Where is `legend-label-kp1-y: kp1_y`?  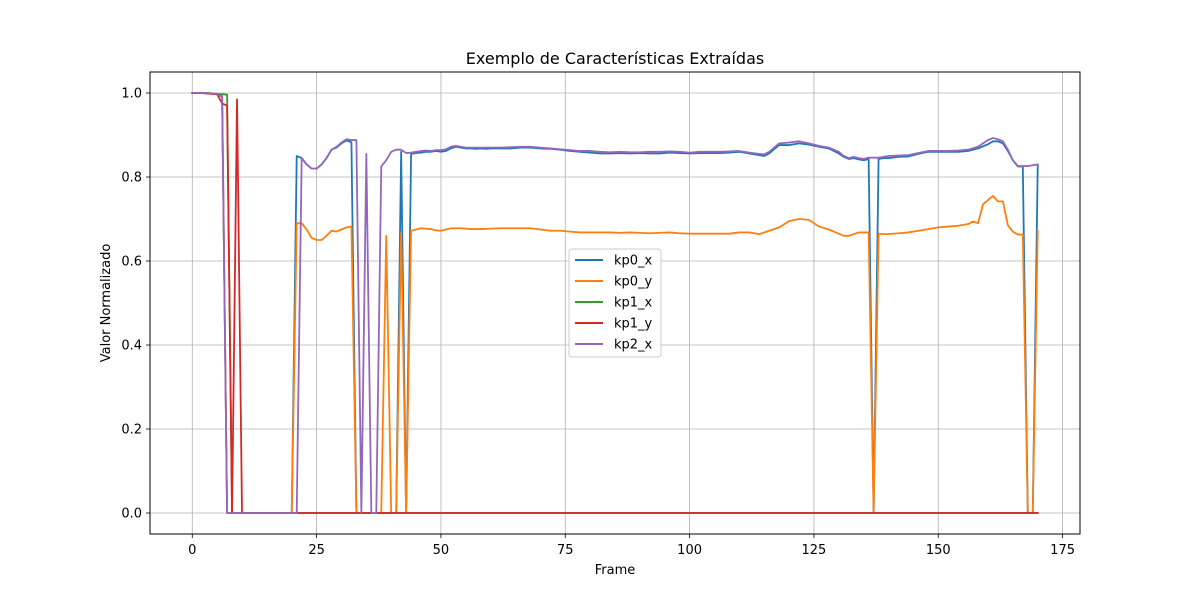
legend-label-kp1-y: kp1_y is located at coordinates (633, 324).